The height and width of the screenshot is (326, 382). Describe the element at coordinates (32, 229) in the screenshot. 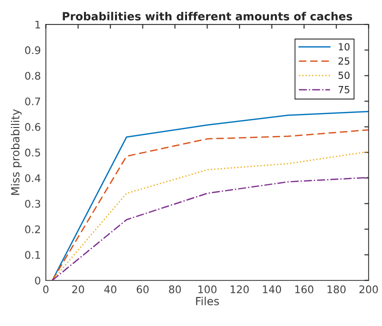

I see `y-tick-label: 0.2` at that location.